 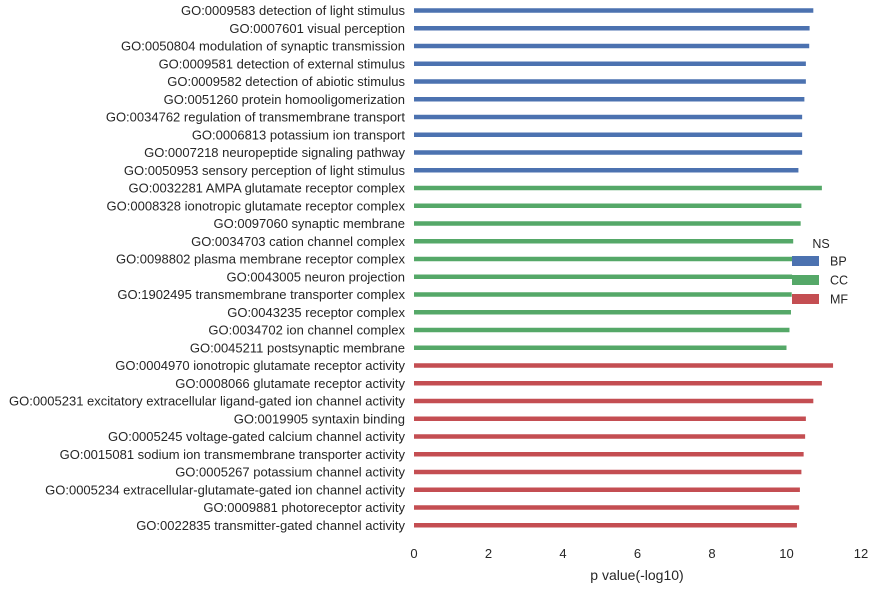 What do you see at coordinates (317, 28) in the screenshot?
I see `category-label: GO:0007601 visual perception` at bounding box center [317, 28].